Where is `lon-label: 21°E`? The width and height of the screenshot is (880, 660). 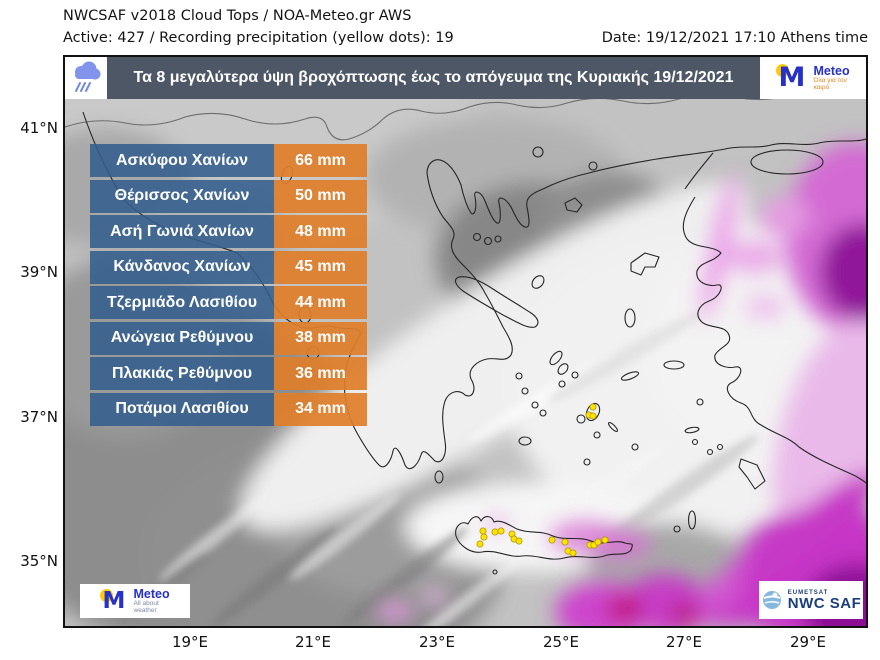 lon-label: 21°E is located at coordinates (313, 642).